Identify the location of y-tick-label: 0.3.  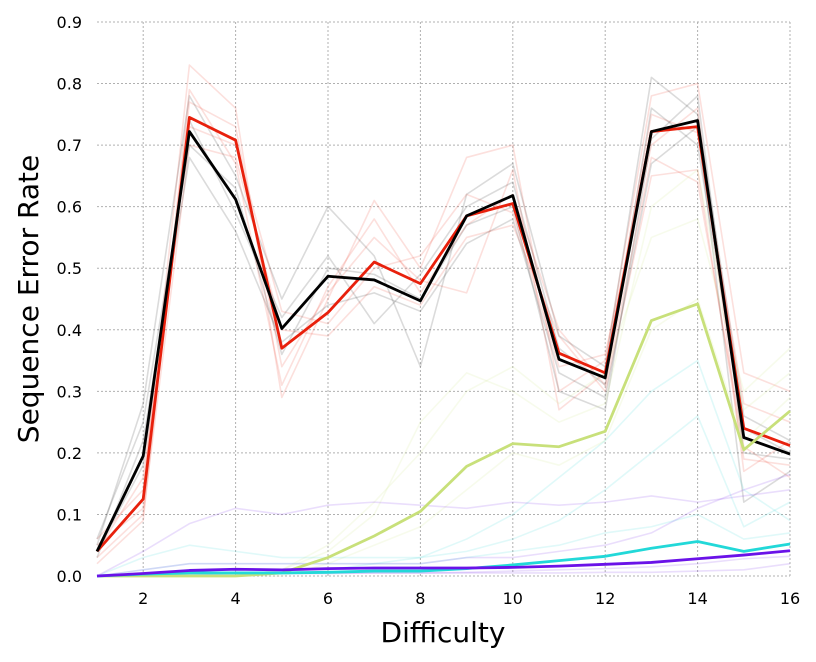
(69, 391).